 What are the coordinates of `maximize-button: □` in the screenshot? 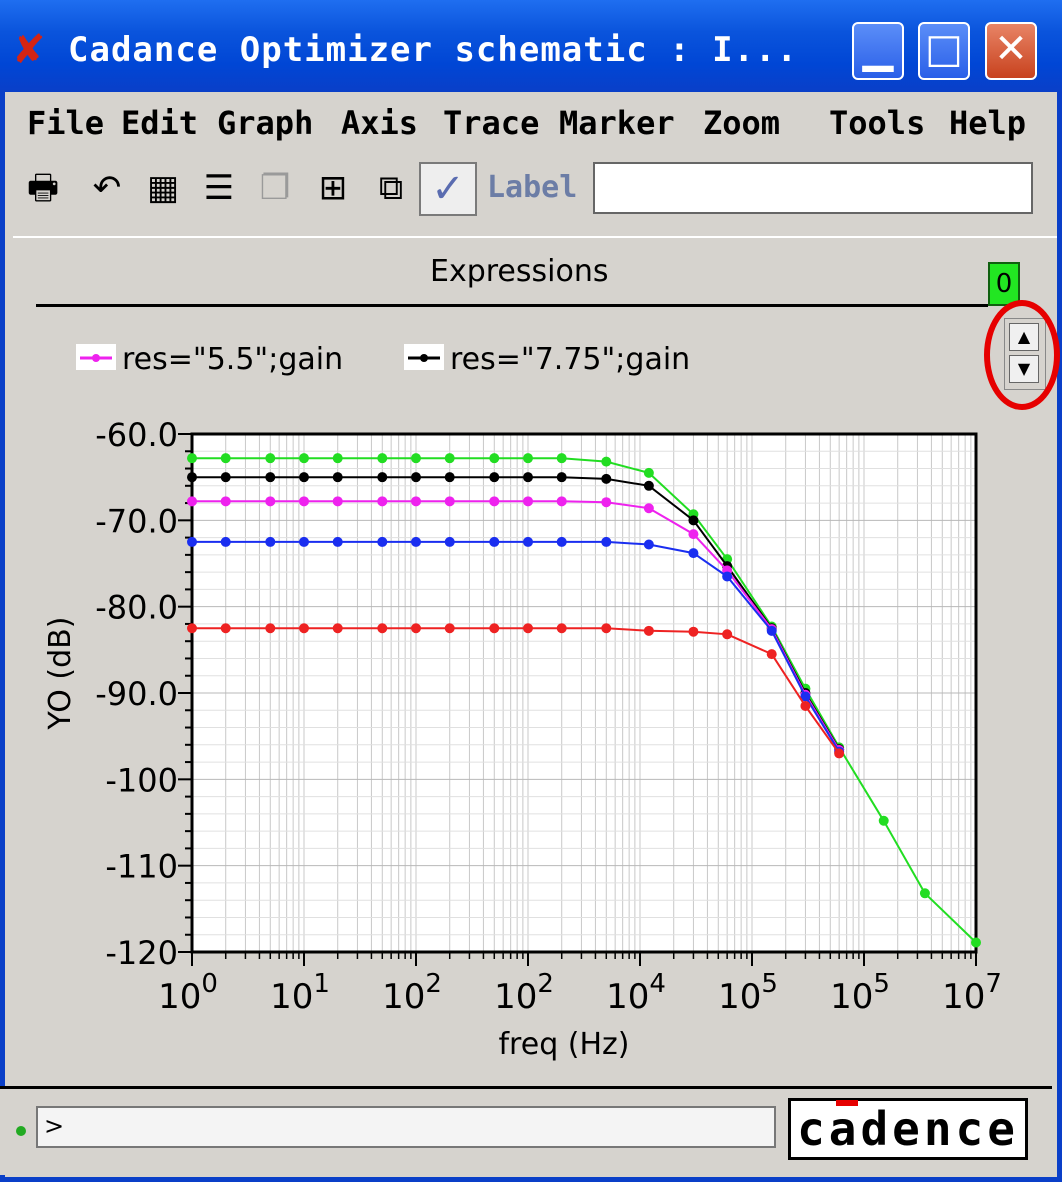 It's located at (944, 51).